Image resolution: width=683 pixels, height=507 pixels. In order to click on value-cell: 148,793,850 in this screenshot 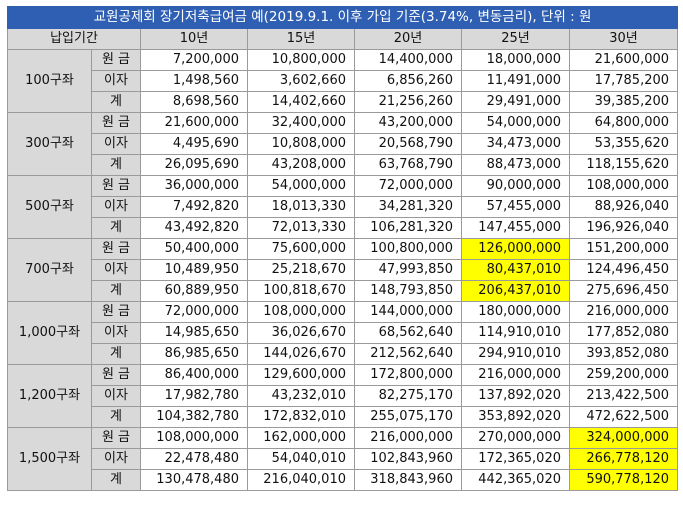, I will do `click(408, 291)`.